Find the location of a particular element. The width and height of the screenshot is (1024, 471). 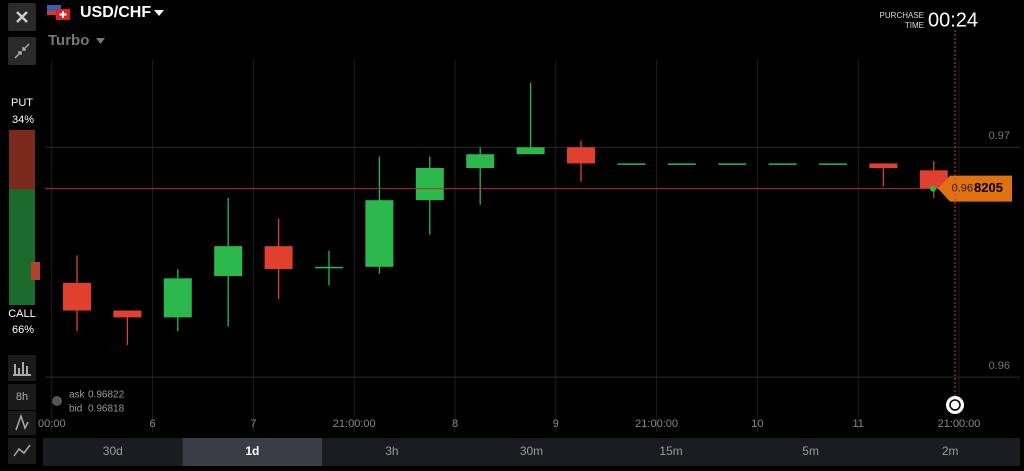

interval-button is located at coordinates (22, 397).